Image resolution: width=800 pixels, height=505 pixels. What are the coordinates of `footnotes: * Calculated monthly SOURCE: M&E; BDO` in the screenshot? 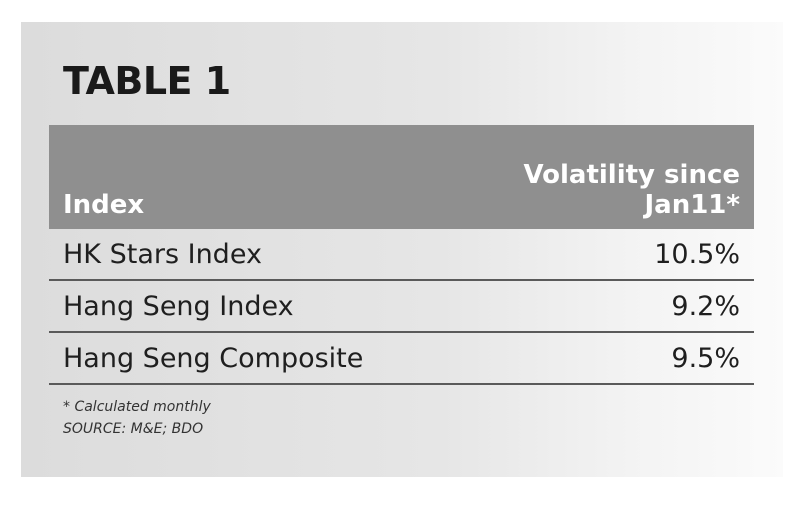 It's located at (137, 418).